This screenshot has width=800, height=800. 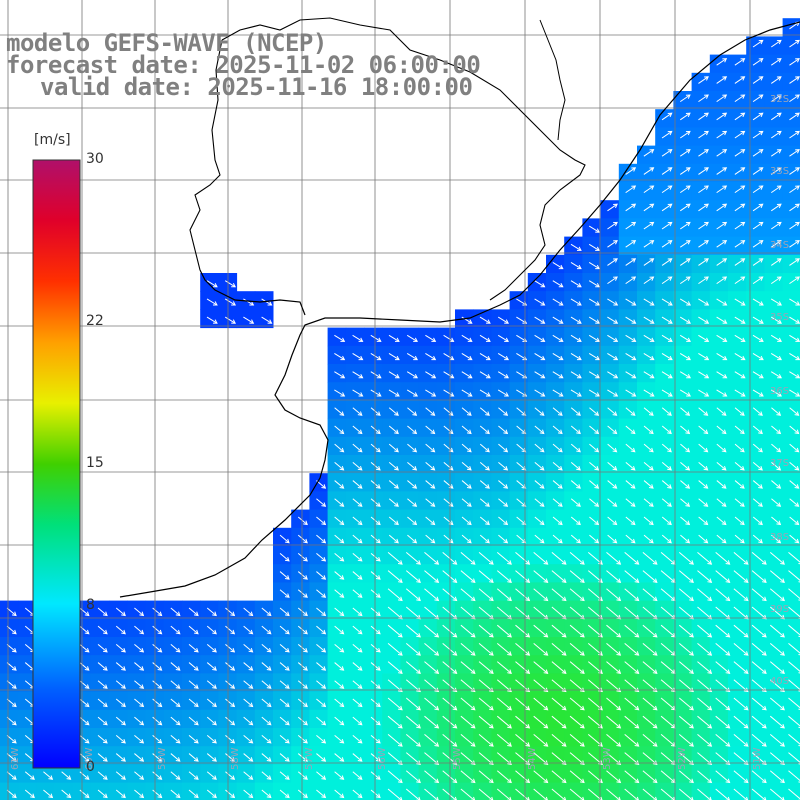 I want to click on lon-label: 57W, so click(x=309, y=758).